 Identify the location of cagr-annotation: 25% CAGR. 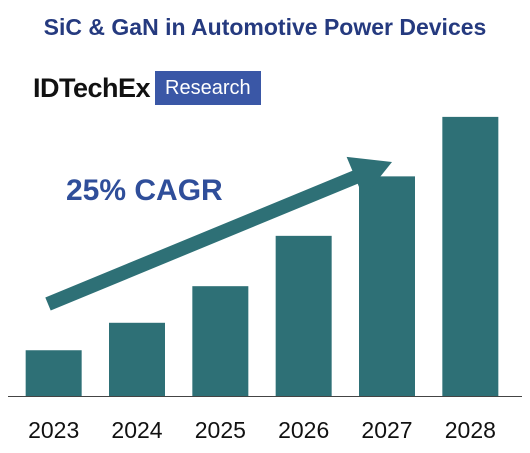
(144, 190).